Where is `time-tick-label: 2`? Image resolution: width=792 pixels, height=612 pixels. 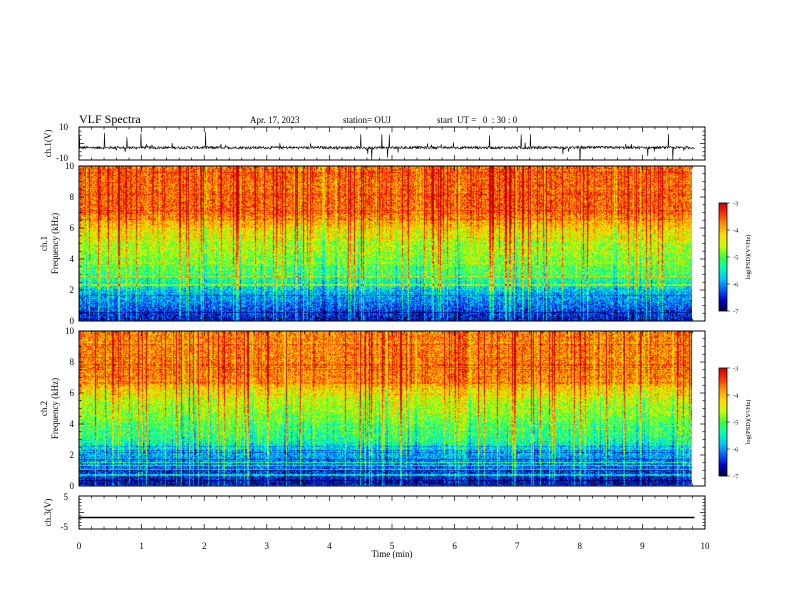
time-tick-label: 2 is located at coordinates (204, 546).